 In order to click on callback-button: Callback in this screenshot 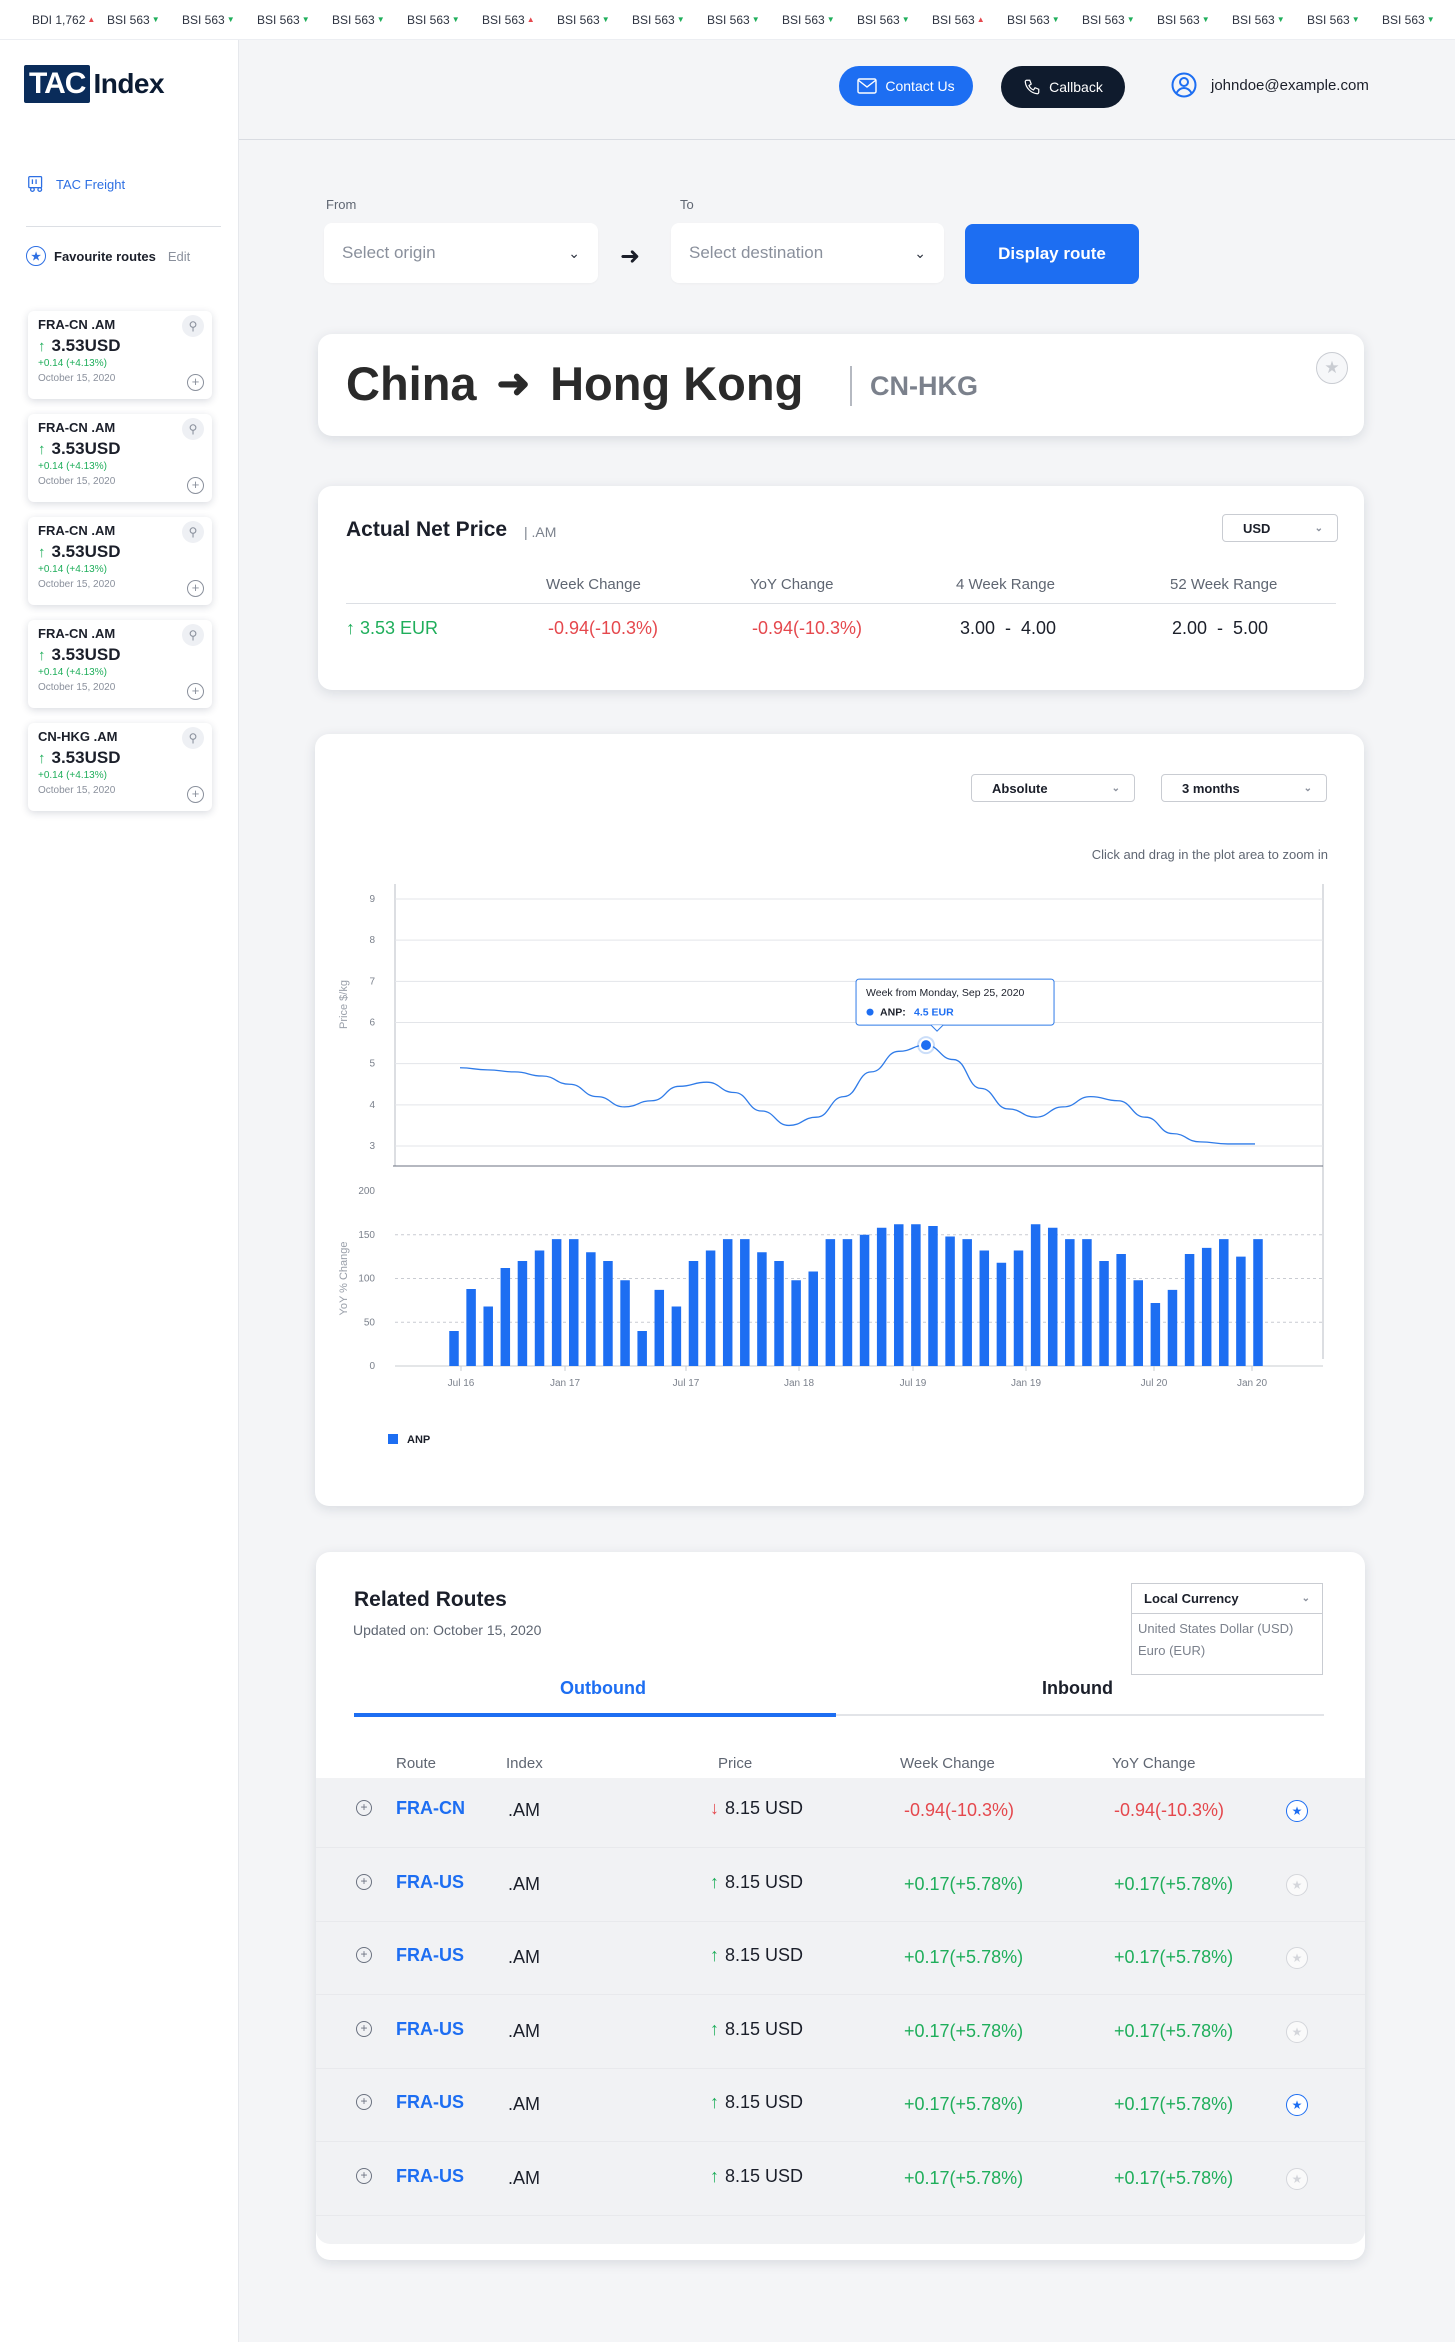, I will do `click(1063, 87)`.